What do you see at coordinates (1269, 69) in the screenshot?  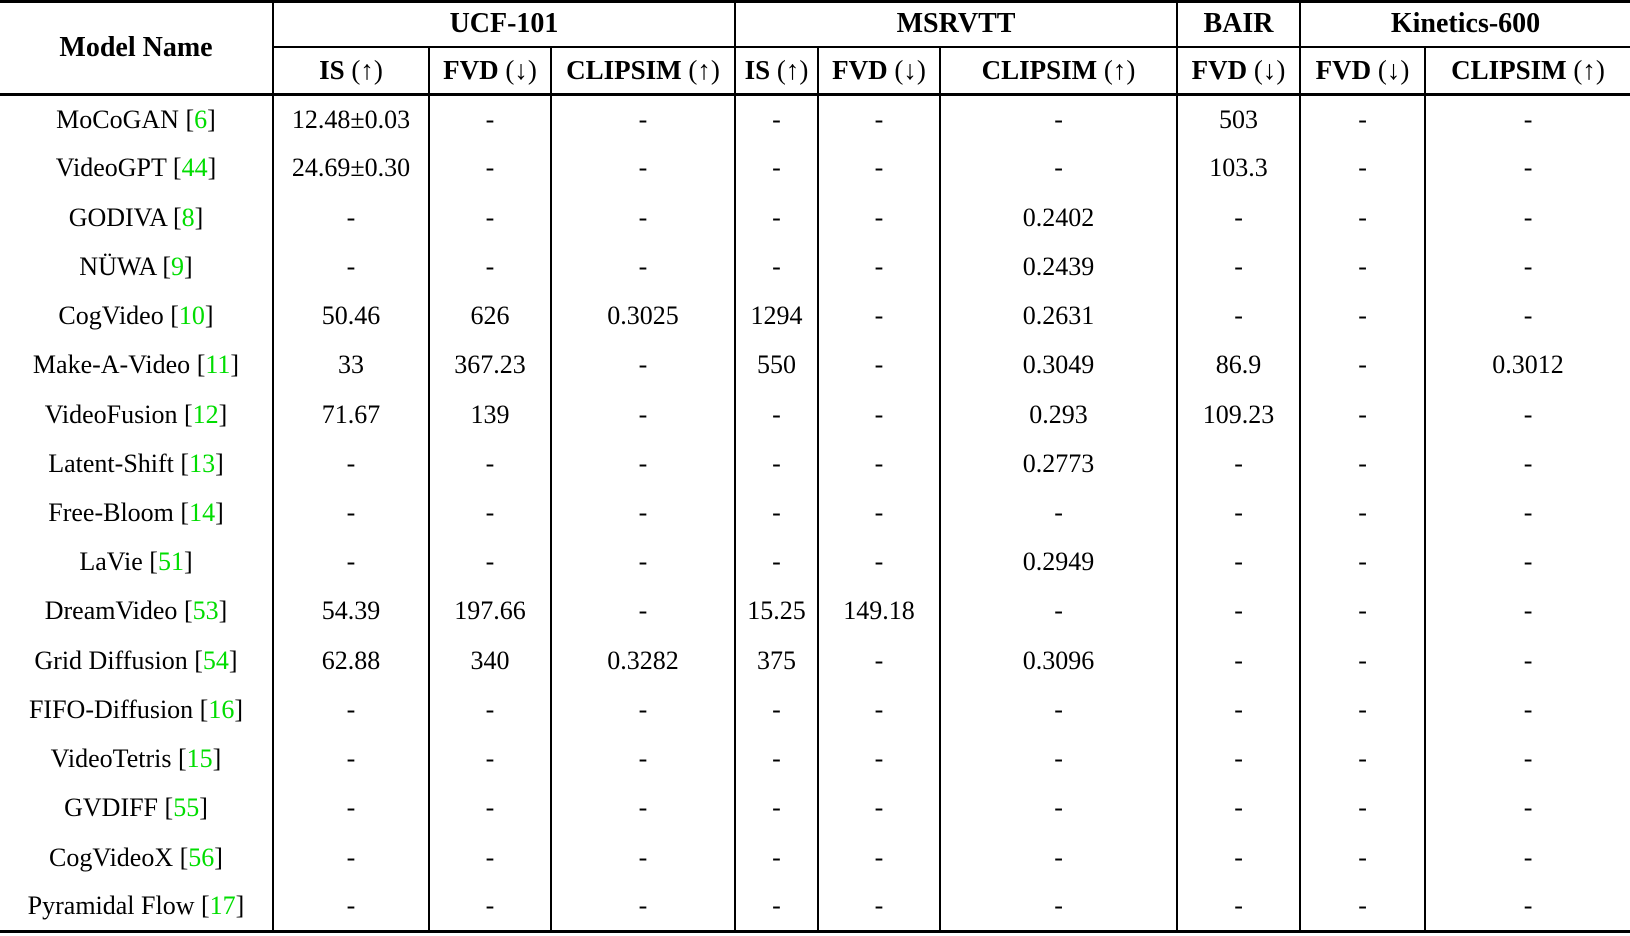 I see `down-arrow-icon: (↓)` at bounding box center [1269, 69].